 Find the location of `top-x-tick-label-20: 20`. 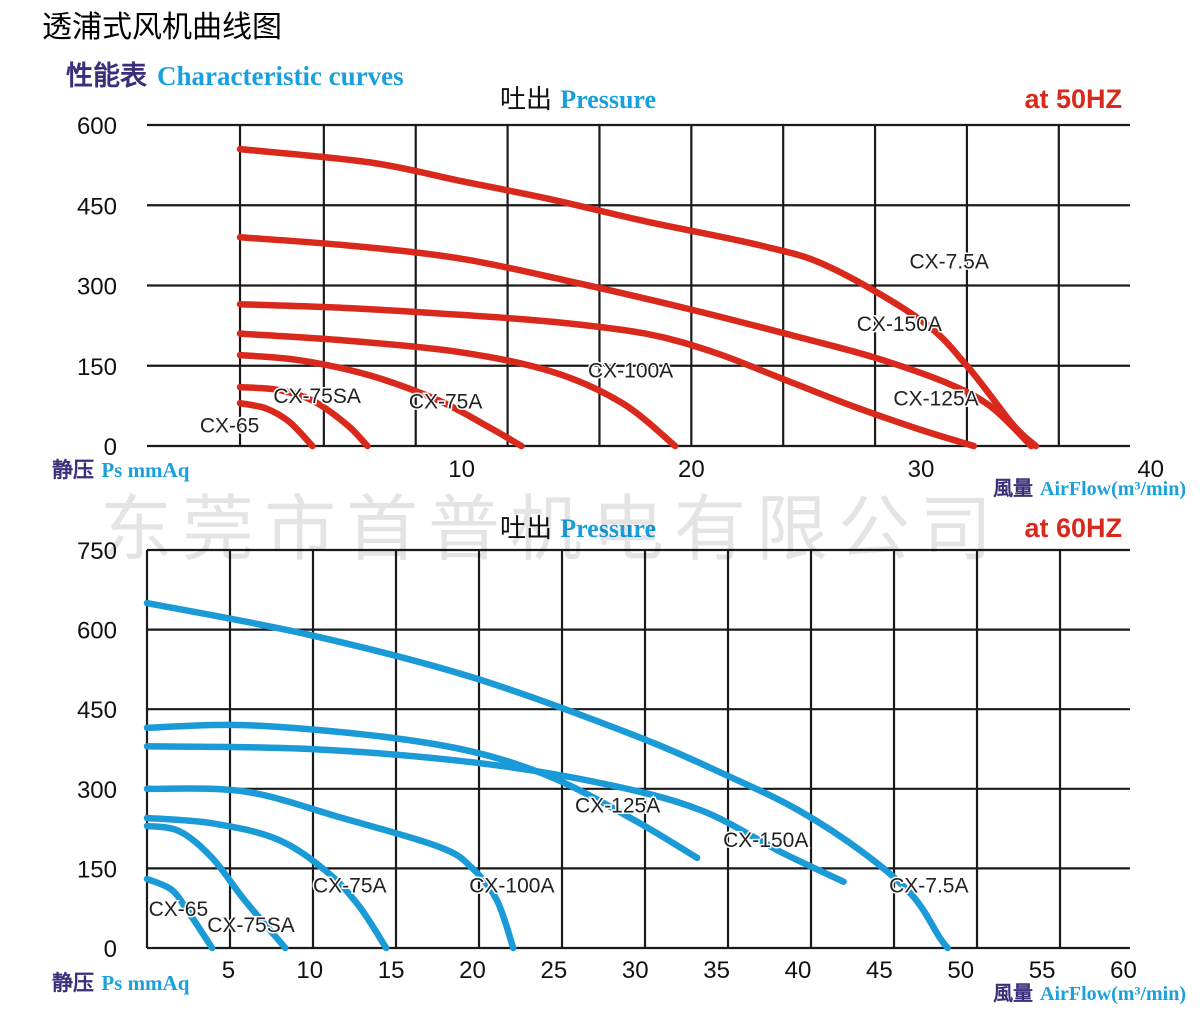

top-x-tick-label-20: 20 is located at coordinates (691, 469).